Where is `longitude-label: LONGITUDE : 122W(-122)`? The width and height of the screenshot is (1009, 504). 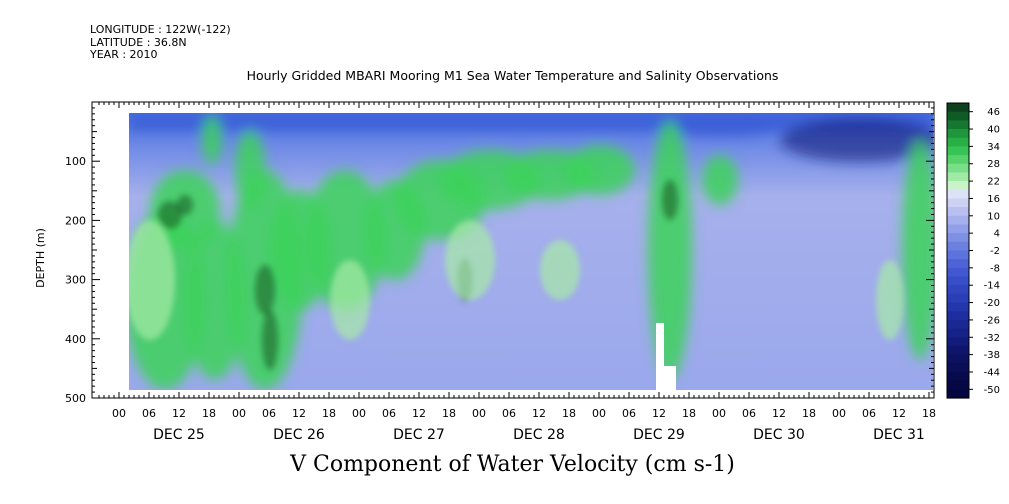
longitude-label: LONGITUDE : 122W(-122) is located at coordinates (160, 29).